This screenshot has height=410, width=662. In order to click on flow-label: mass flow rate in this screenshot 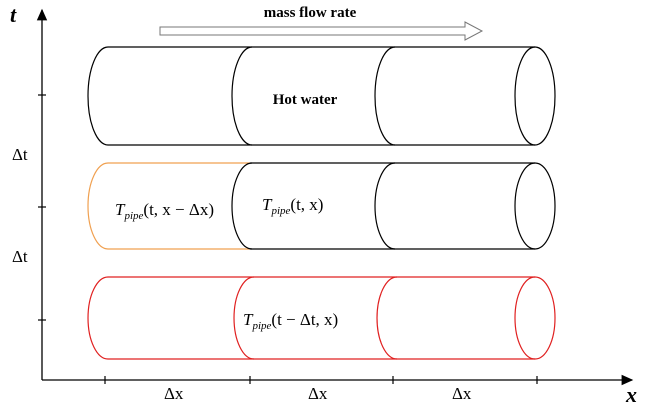, I will do `click(310, 13)`.